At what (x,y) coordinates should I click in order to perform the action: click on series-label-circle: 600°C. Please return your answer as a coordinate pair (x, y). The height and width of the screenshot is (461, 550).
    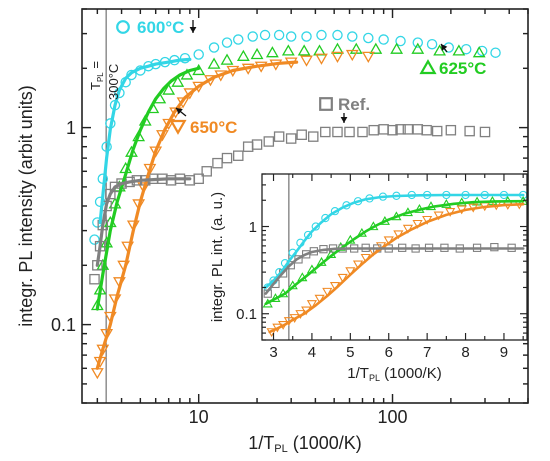
    Looking at the image, I should click on (156, 27).